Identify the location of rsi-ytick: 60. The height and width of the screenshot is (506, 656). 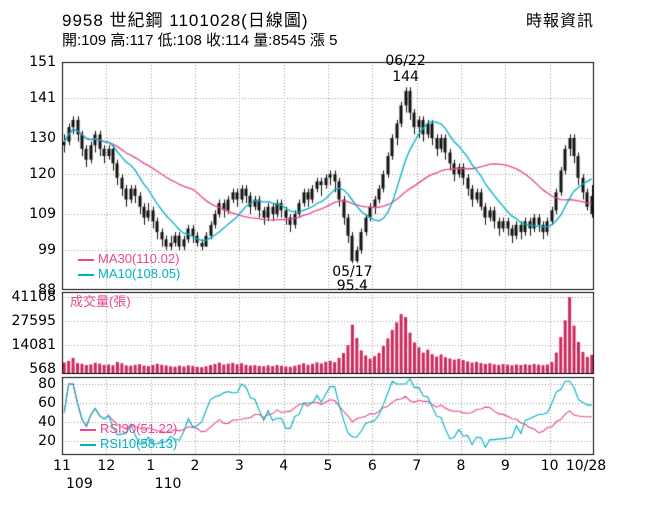
(47, 403).